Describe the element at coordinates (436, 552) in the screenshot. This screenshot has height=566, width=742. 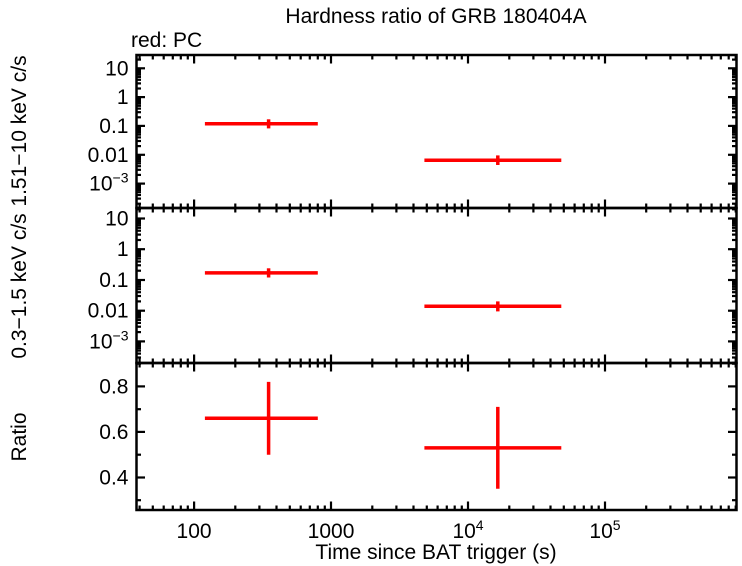
I see `x-axis-title: Time since BAT trigger (s)` at that location.